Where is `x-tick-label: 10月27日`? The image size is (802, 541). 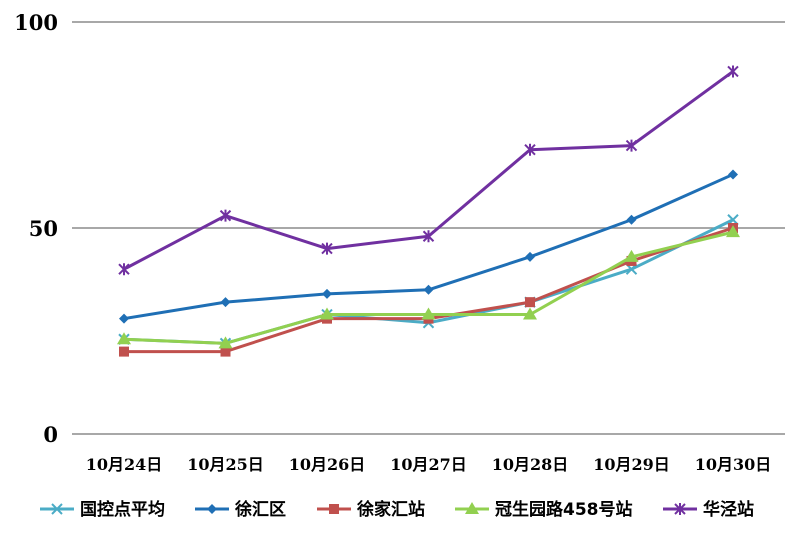 x-tick-label: 10月27日 is located at coordinates (428, 464).